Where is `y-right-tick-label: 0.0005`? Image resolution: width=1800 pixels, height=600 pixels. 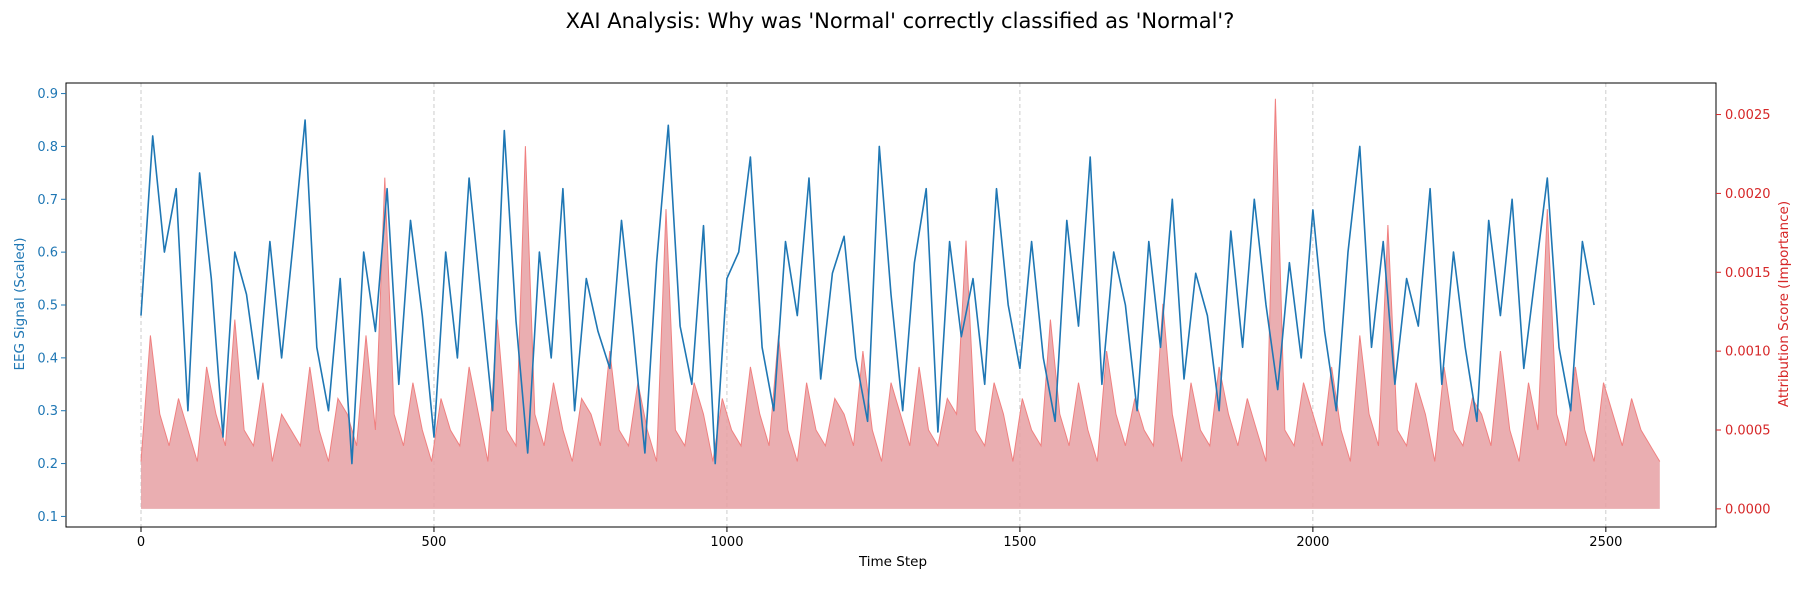
y-right-tick-label: 0.0005 is located at coordinates (1748, 430).